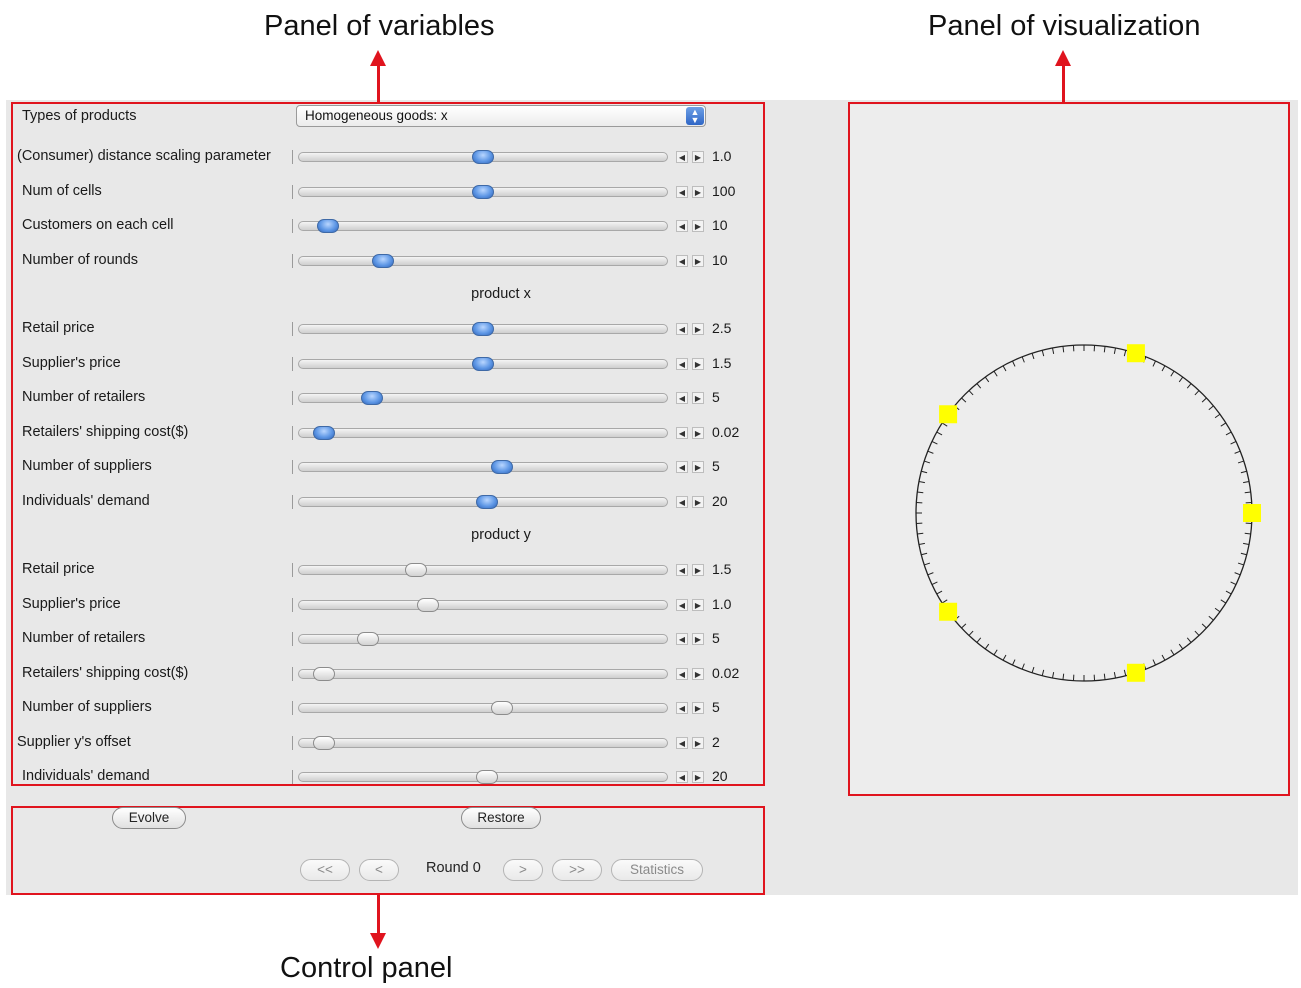  What do you see at coordinates (518, 192) in the screenshot?
I see `parameter-slider: ◀ ▶ 100` at bounding box center [518, 192].